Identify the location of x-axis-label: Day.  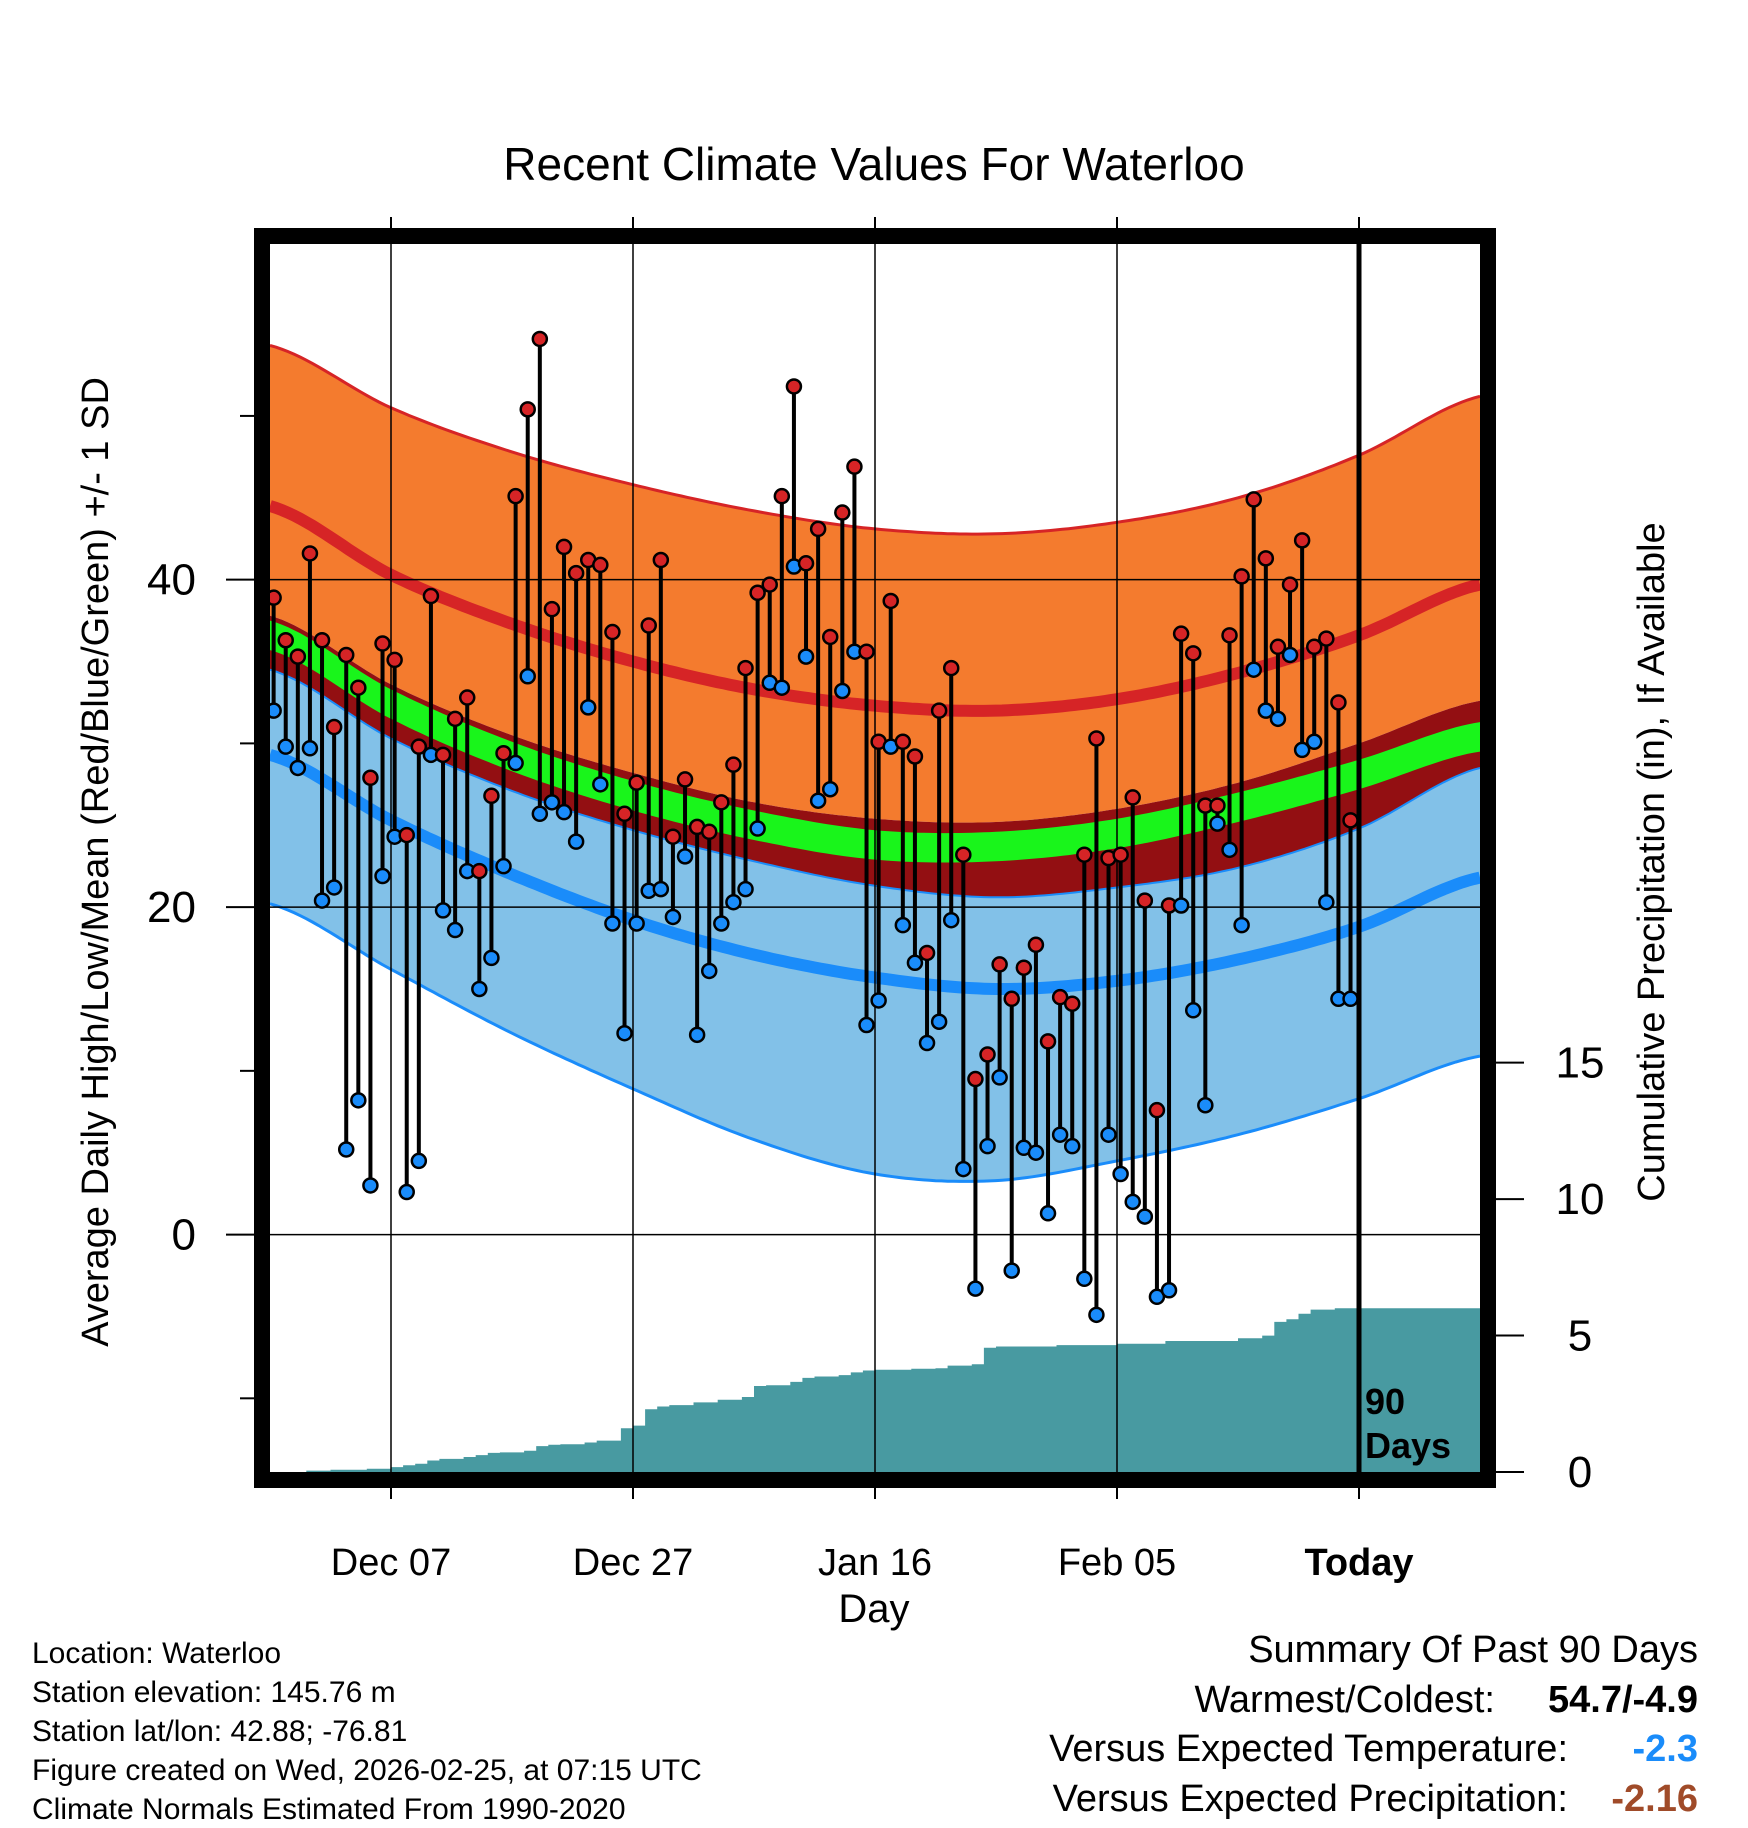
(873, 1609).